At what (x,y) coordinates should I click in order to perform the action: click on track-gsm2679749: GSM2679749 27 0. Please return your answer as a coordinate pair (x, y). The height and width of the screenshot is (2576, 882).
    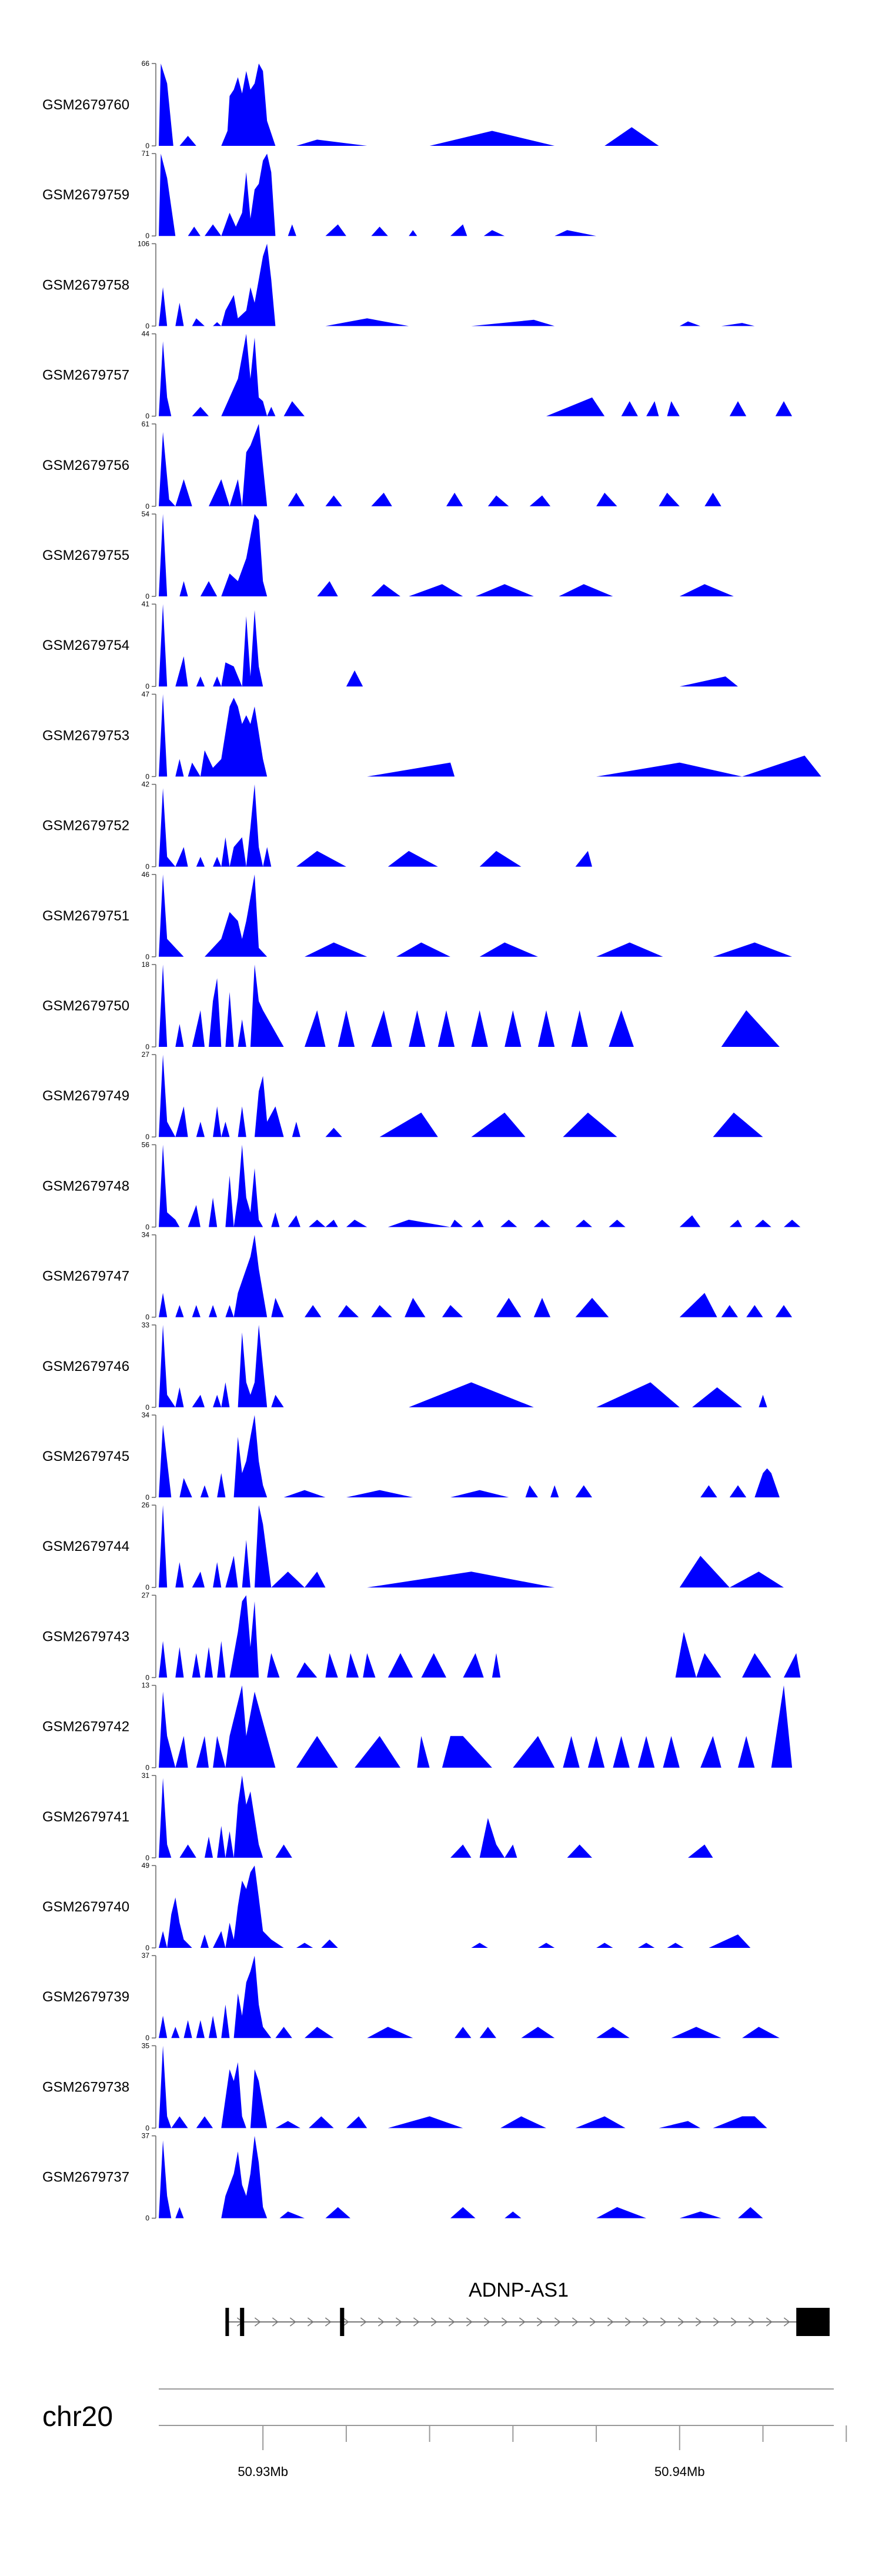
    Looking at the image, I should click on (402, 1095).